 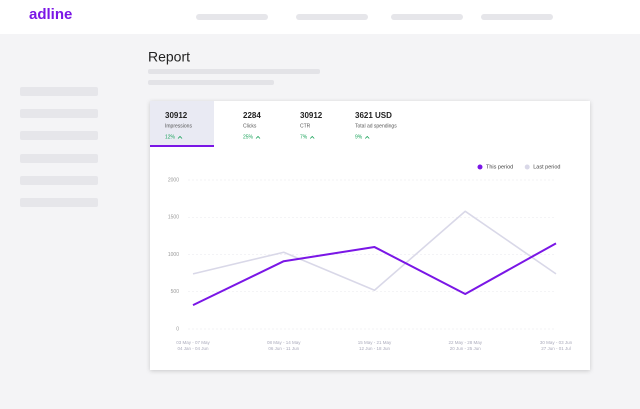 What do you see at coordinates (305, 126) in the screenshot?
I see `tab-label: CTR` at bounding box center [305, 126].